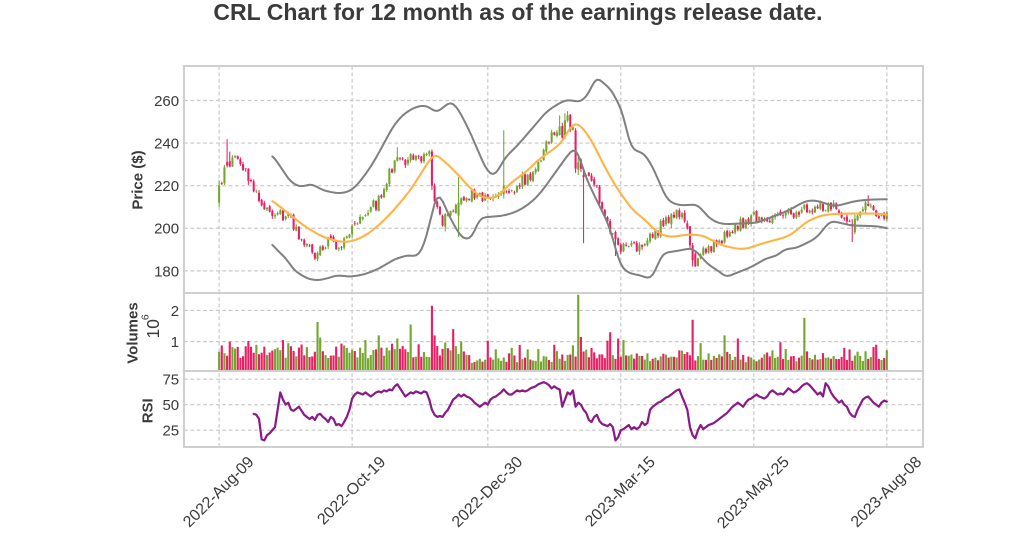  Describe the element at coordinates (166, 271) in the screenshot. I see `svg-text: 180` at that location.